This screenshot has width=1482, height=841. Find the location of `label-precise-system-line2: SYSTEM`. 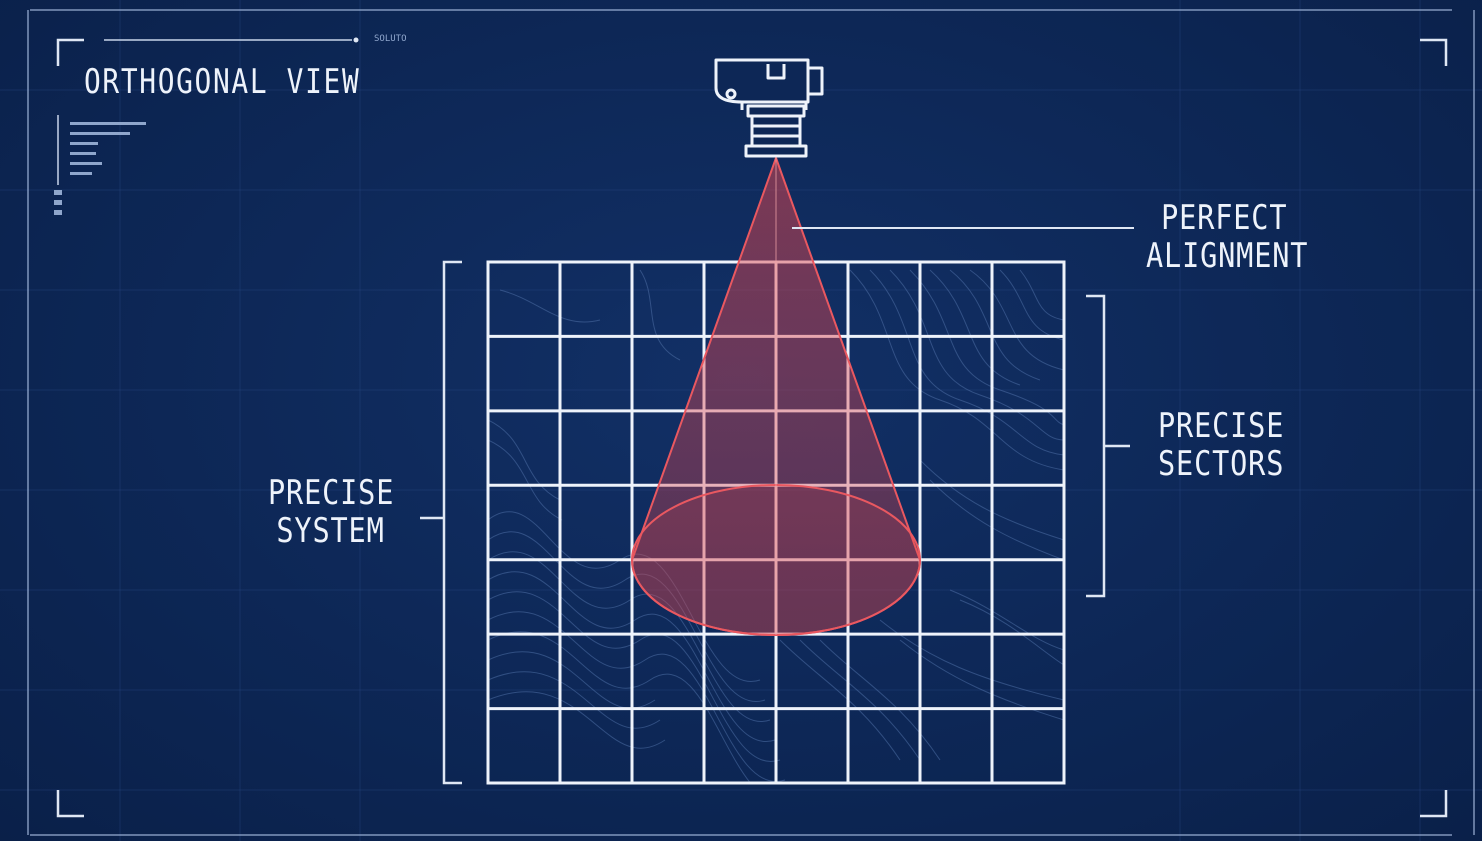

label-precise-system-line2: SYSTEM is located at coordinates (330, 531).